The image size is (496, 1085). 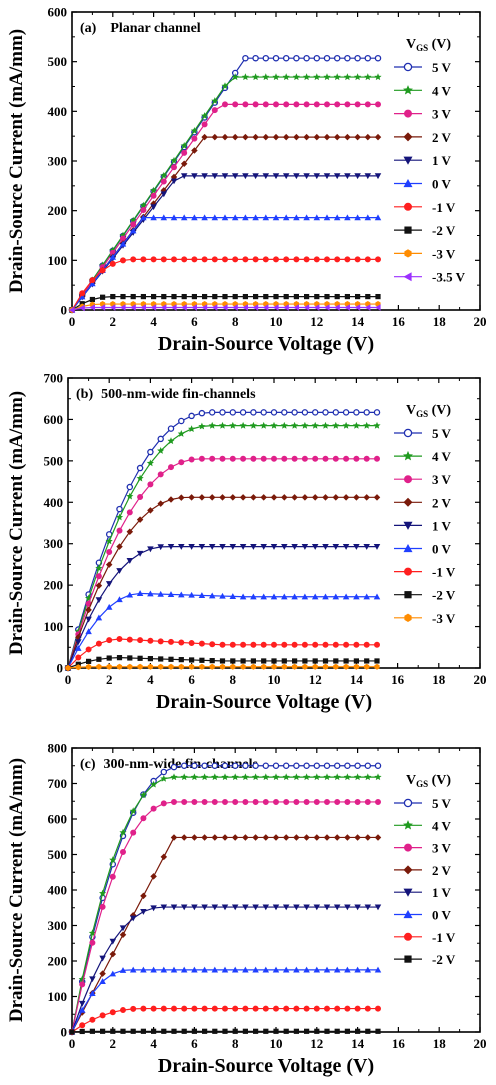 I want to click on series-4V, so click(x=222, y=546).